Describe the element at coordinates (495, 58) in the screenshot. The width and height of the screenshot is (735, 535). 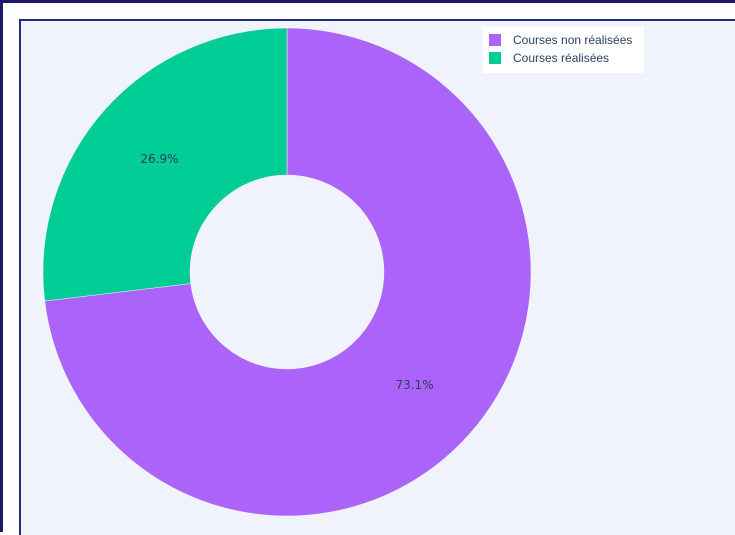
I see `legend-swatch-realisees` at that location.